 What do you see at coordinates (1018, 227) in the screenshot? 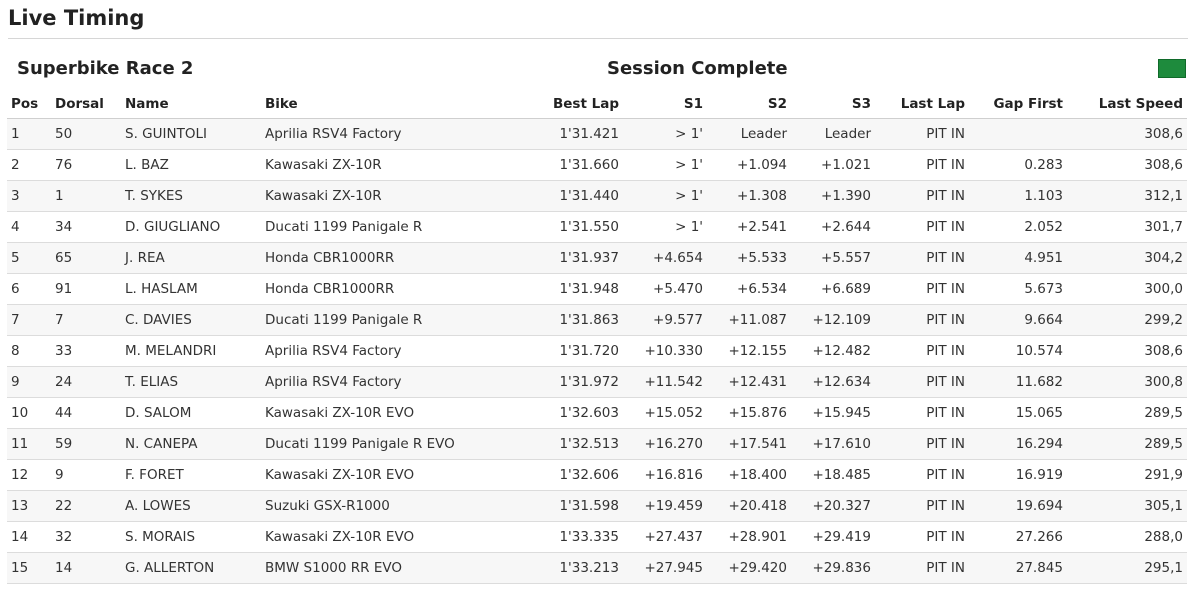
I see `cell-gap-first: 2.052` at bounding box center [1018, 227].